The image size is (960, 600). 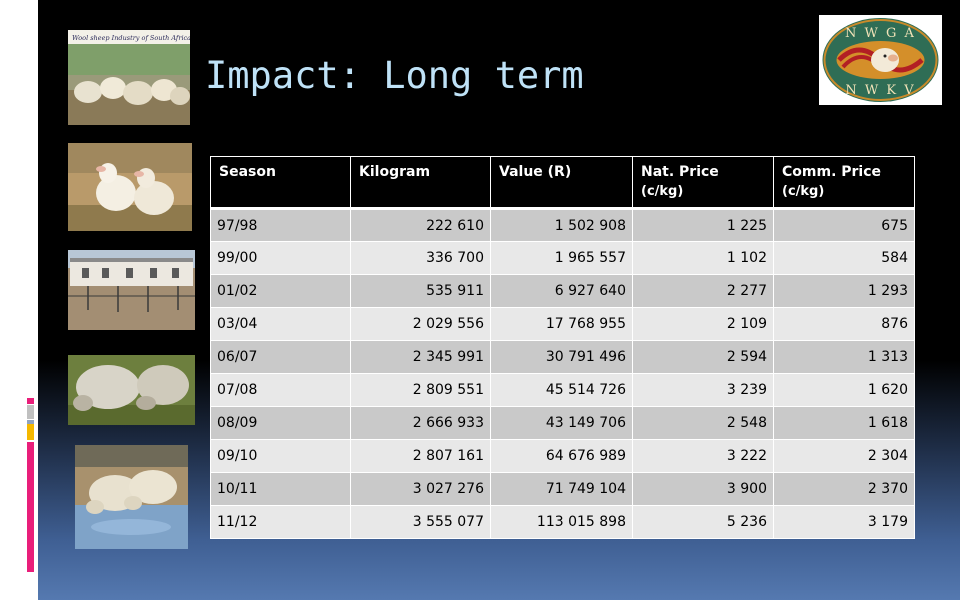 I want to click on cell-value: 1 965 557, so click(x=561, y=258).